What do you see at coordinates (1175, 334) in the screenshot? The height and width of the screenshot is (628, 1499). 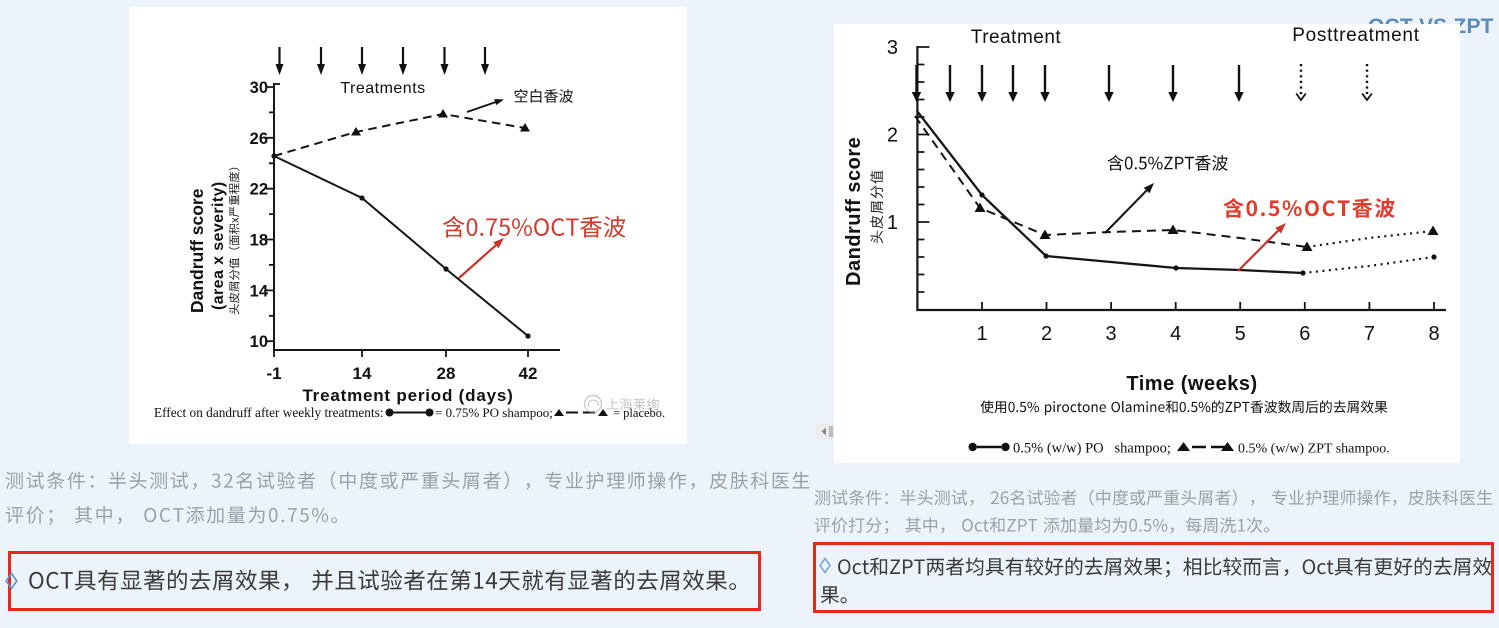 I see `svg-text: 4` at bounding box center [1175, 334].